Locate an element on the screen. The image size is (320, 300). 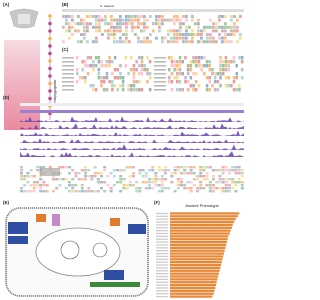
box is located at coordinates (115, 284).